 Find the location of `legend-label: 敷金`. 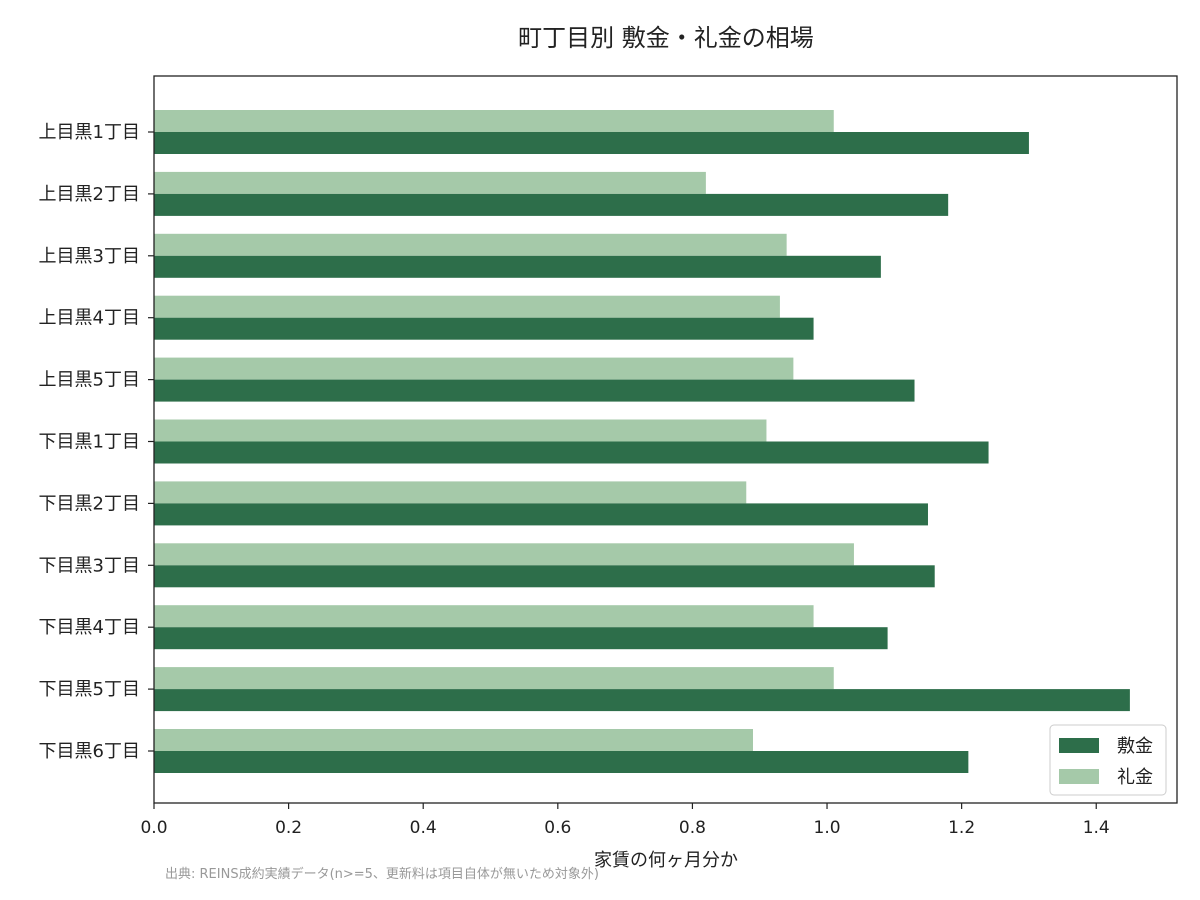

legend-label: 敷金 is located at coordinates (1135, 746).